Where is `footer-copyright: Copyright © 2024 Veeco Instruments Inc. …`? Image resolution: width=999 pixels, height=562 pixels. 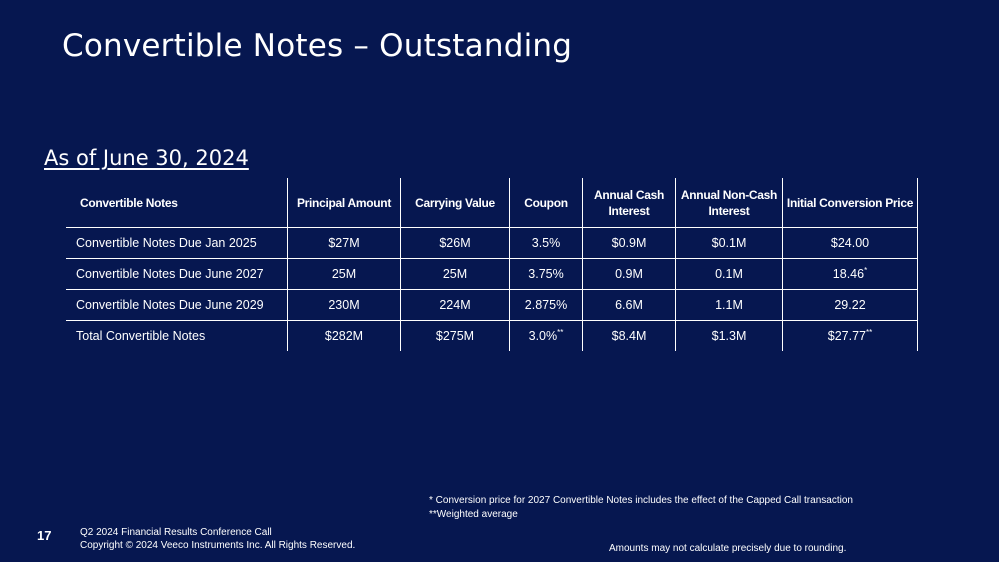
footer-copyright: Copyright © 2024 Veeco Instruments Inc. … is located at coordinates (218, 545).